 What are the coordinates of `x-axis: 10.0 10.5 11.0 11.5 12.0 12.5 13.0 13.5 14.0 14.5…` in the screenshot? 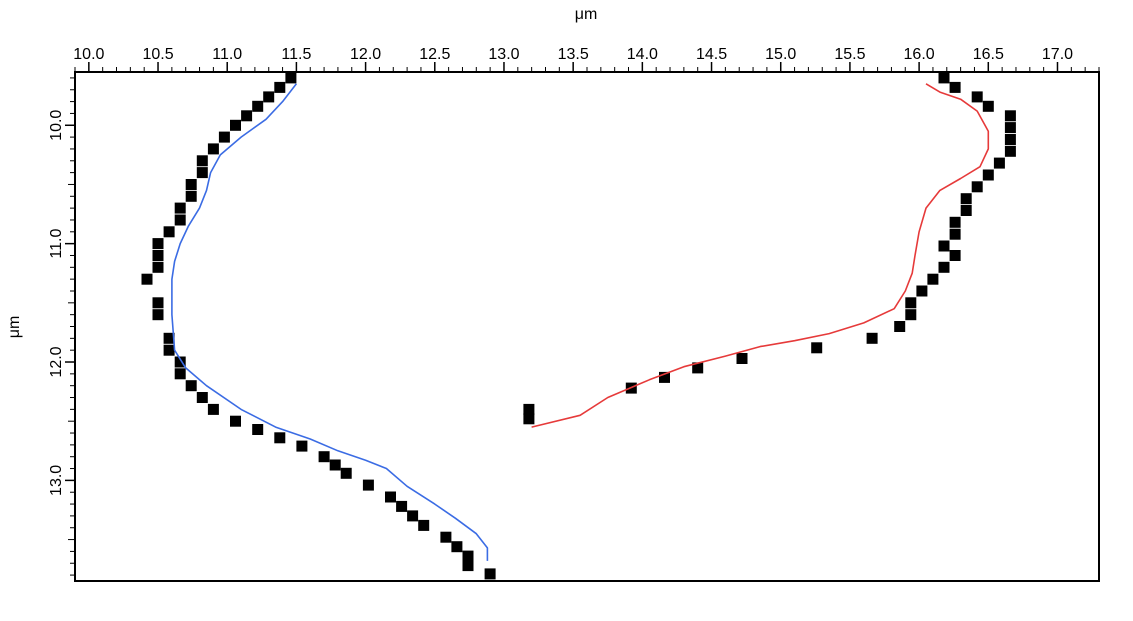 It's located at (586, 59).